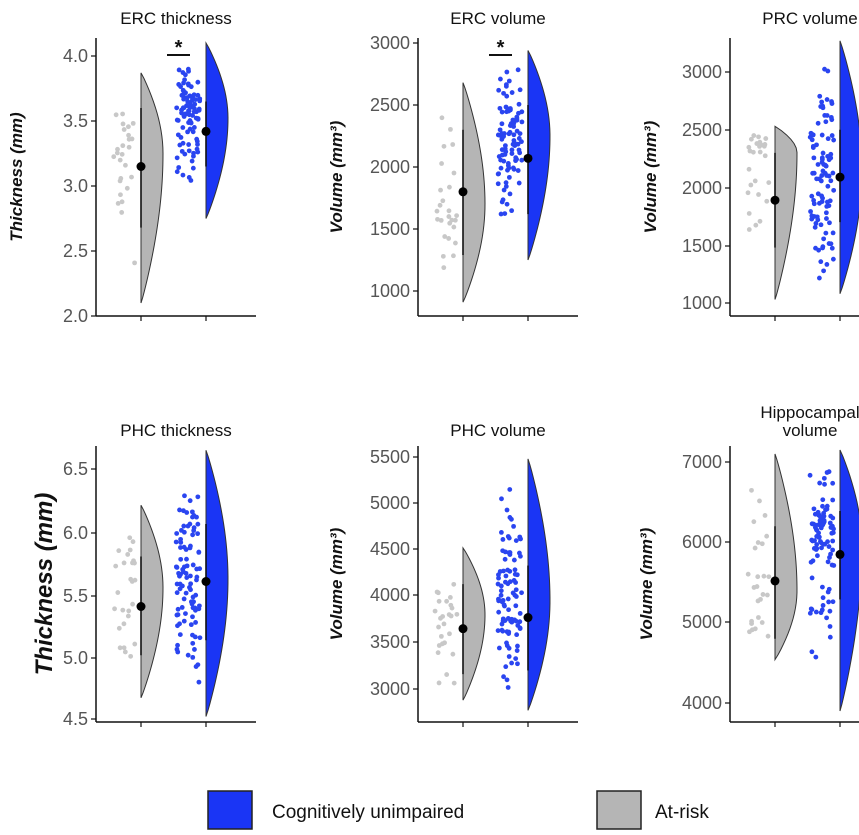  I want to click on at-risk-mean, so click(141, 166).